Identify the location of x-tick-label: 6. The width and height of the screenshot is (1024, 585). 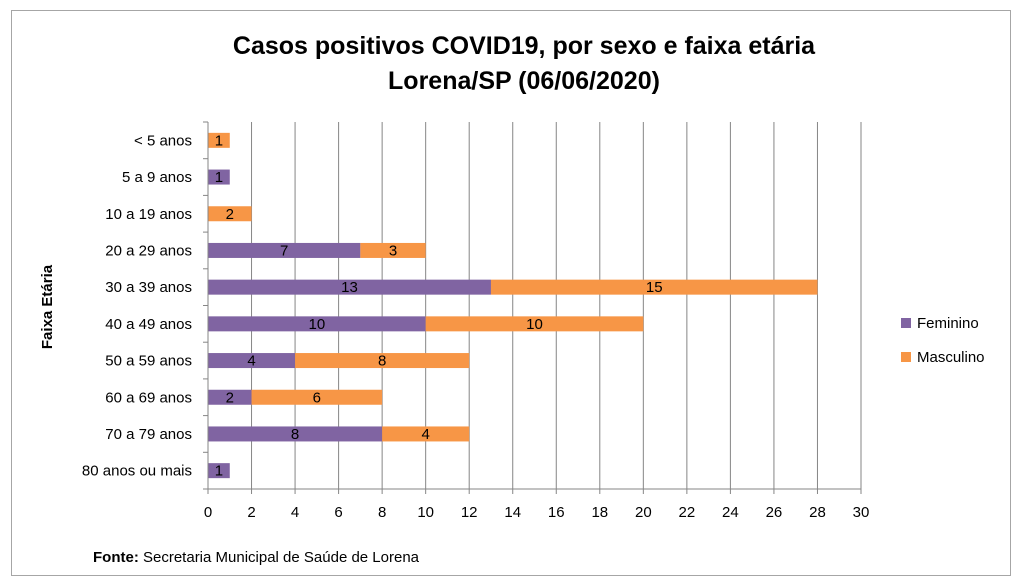
(338, 512).